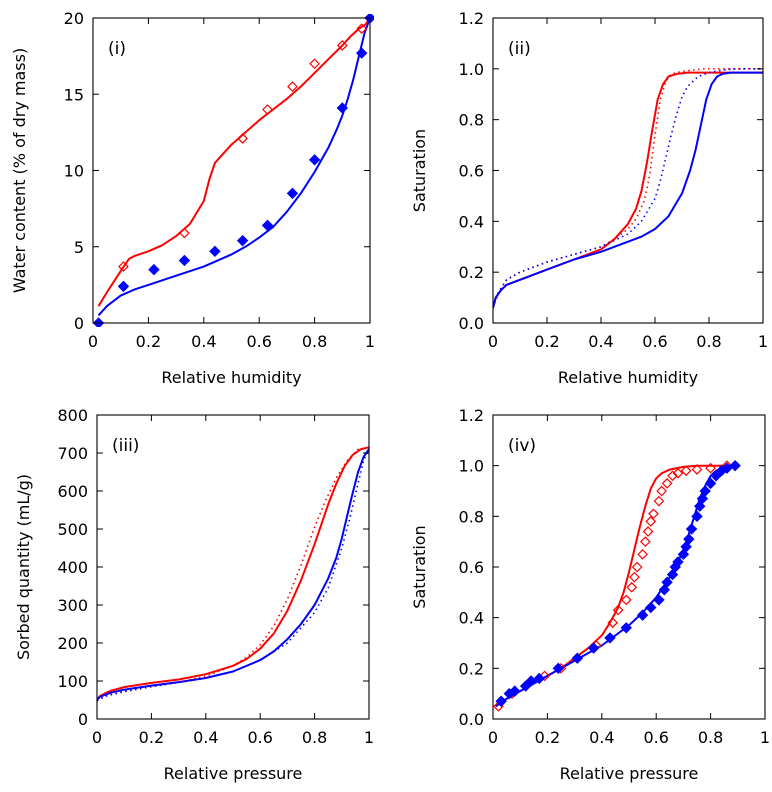 The image size is (772, 792). I want to click on y-tick-label: 600, so click(72, 491).